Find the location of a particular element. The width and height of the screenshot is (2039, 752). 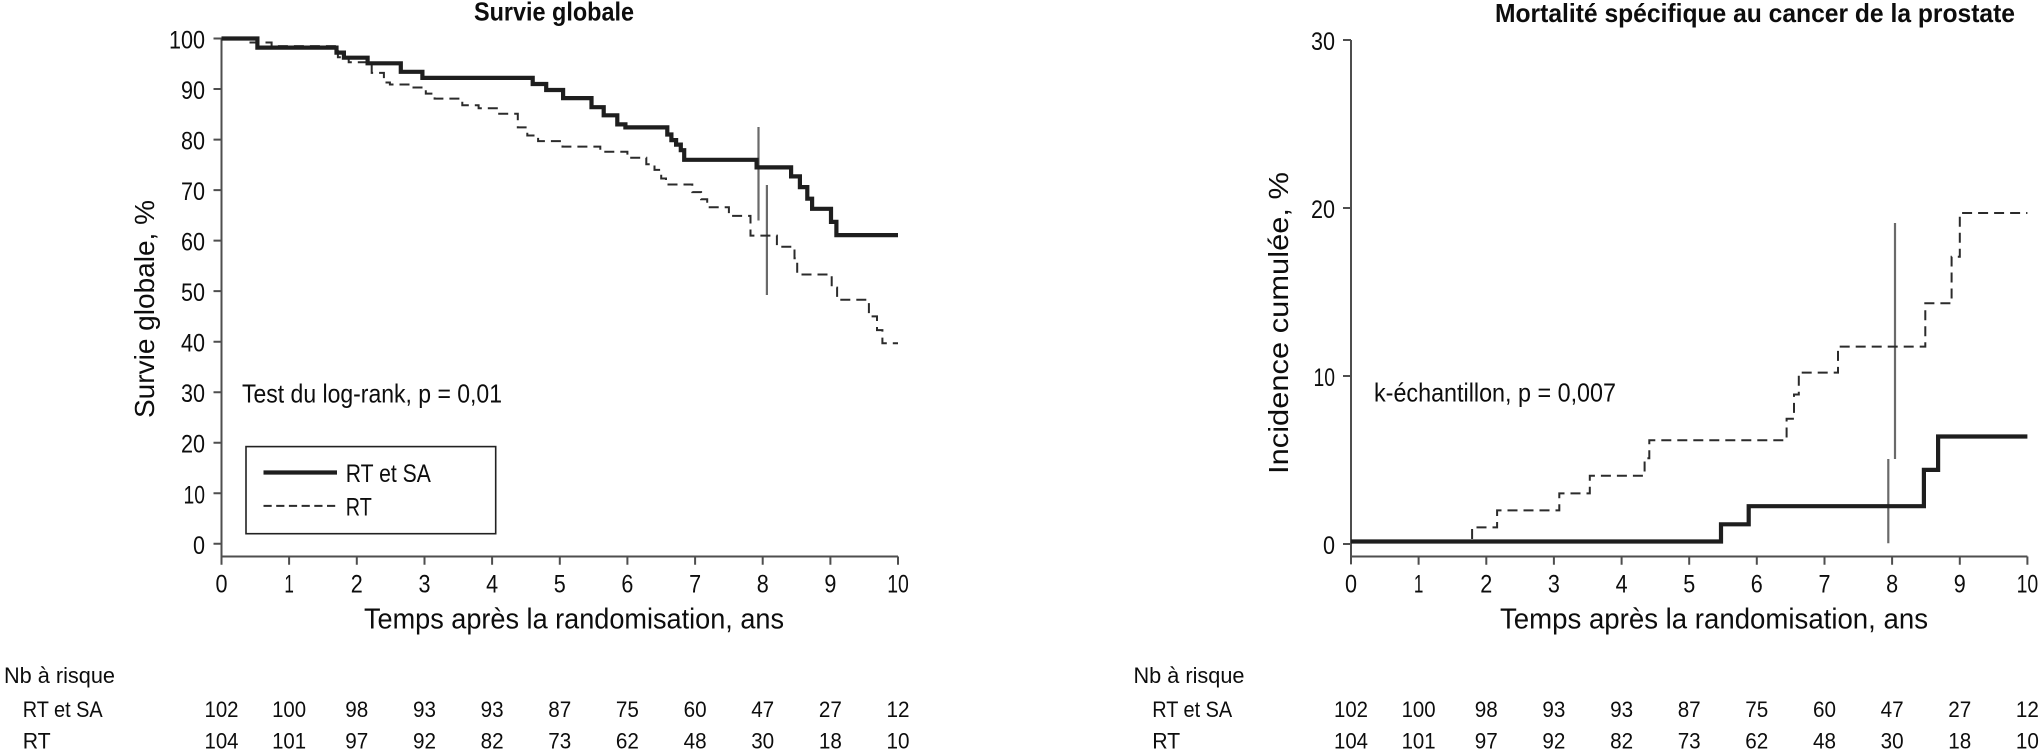

svg-text: 40 is located at coordinates (193, 344).